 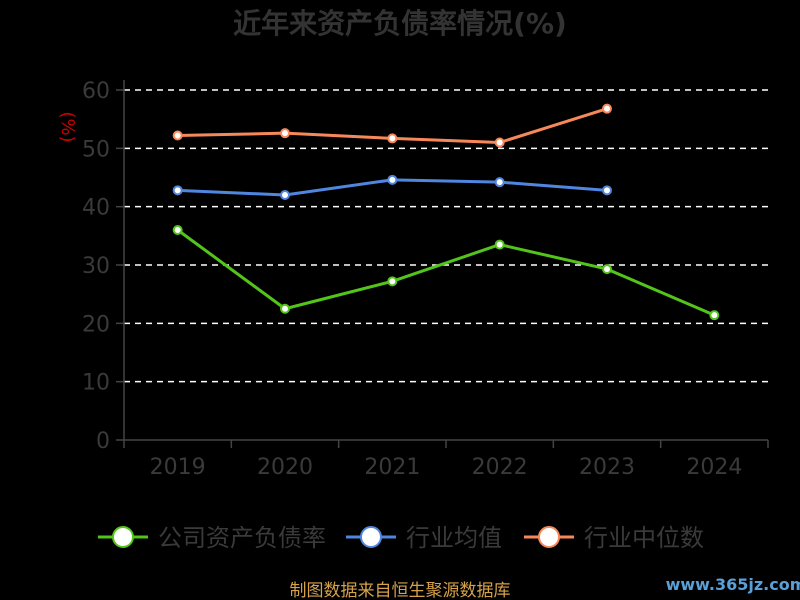 What do you see at coordinates (178, 467) in the screenshot?
I see `x-tick-label: 2019` at bounding box center [178, 467].